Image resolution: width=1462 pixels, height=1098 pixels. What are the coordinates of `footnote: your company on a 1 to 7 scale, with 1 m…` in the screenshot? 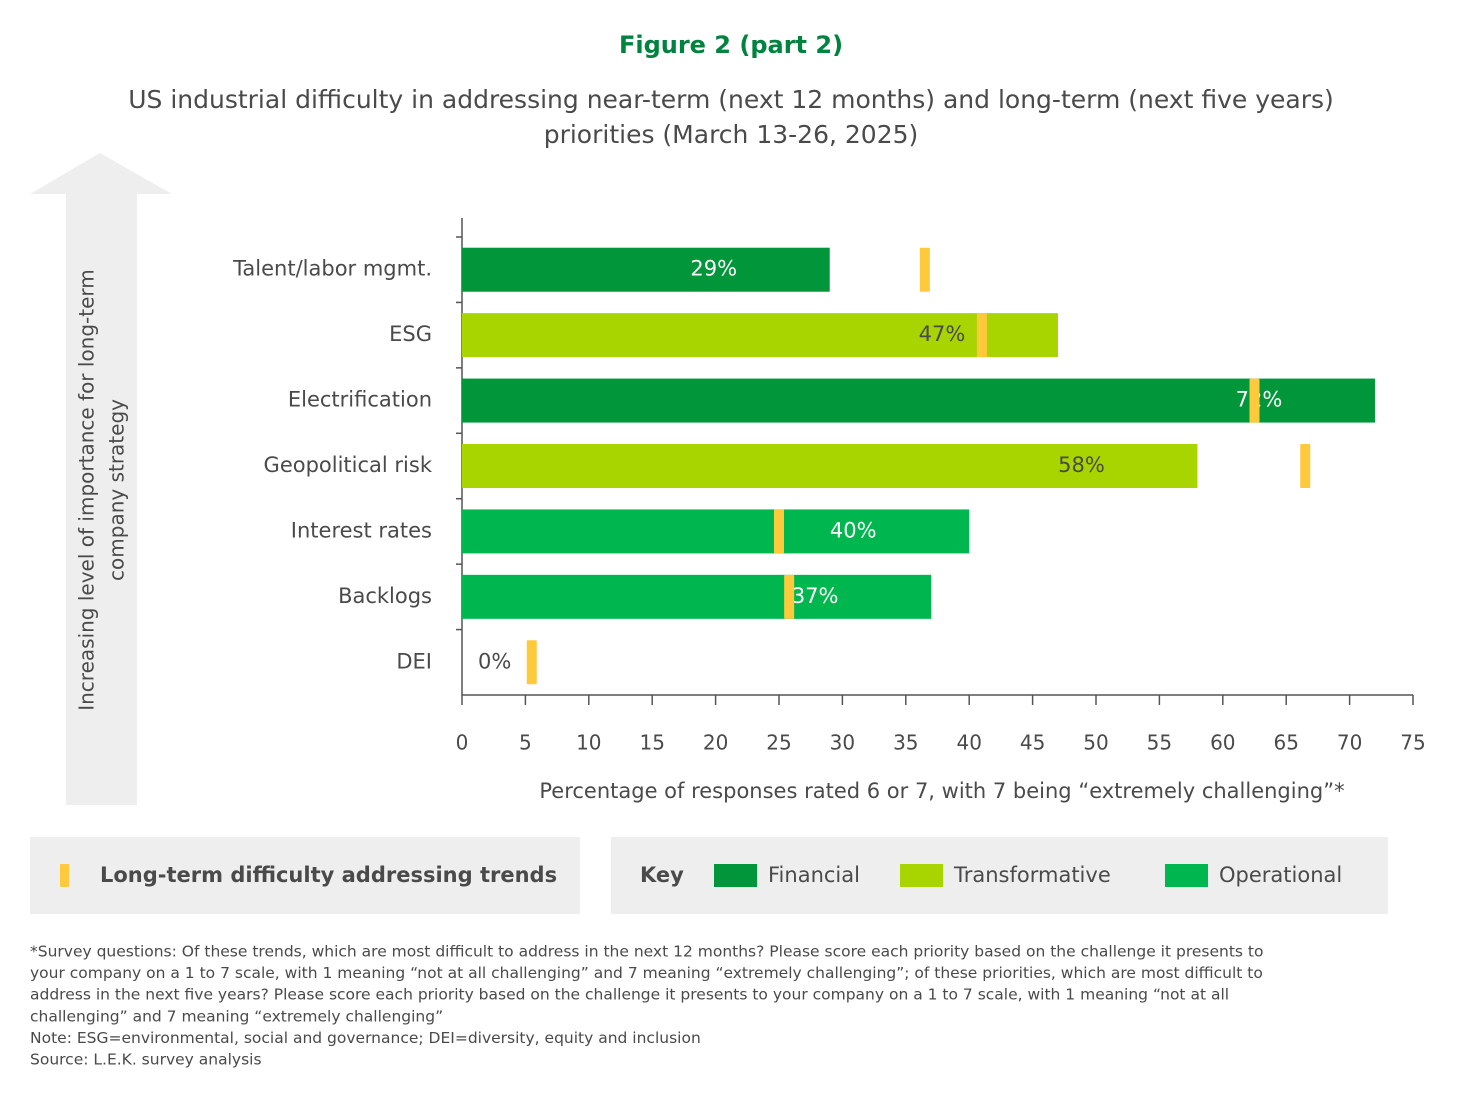 It's located at (646, 973).